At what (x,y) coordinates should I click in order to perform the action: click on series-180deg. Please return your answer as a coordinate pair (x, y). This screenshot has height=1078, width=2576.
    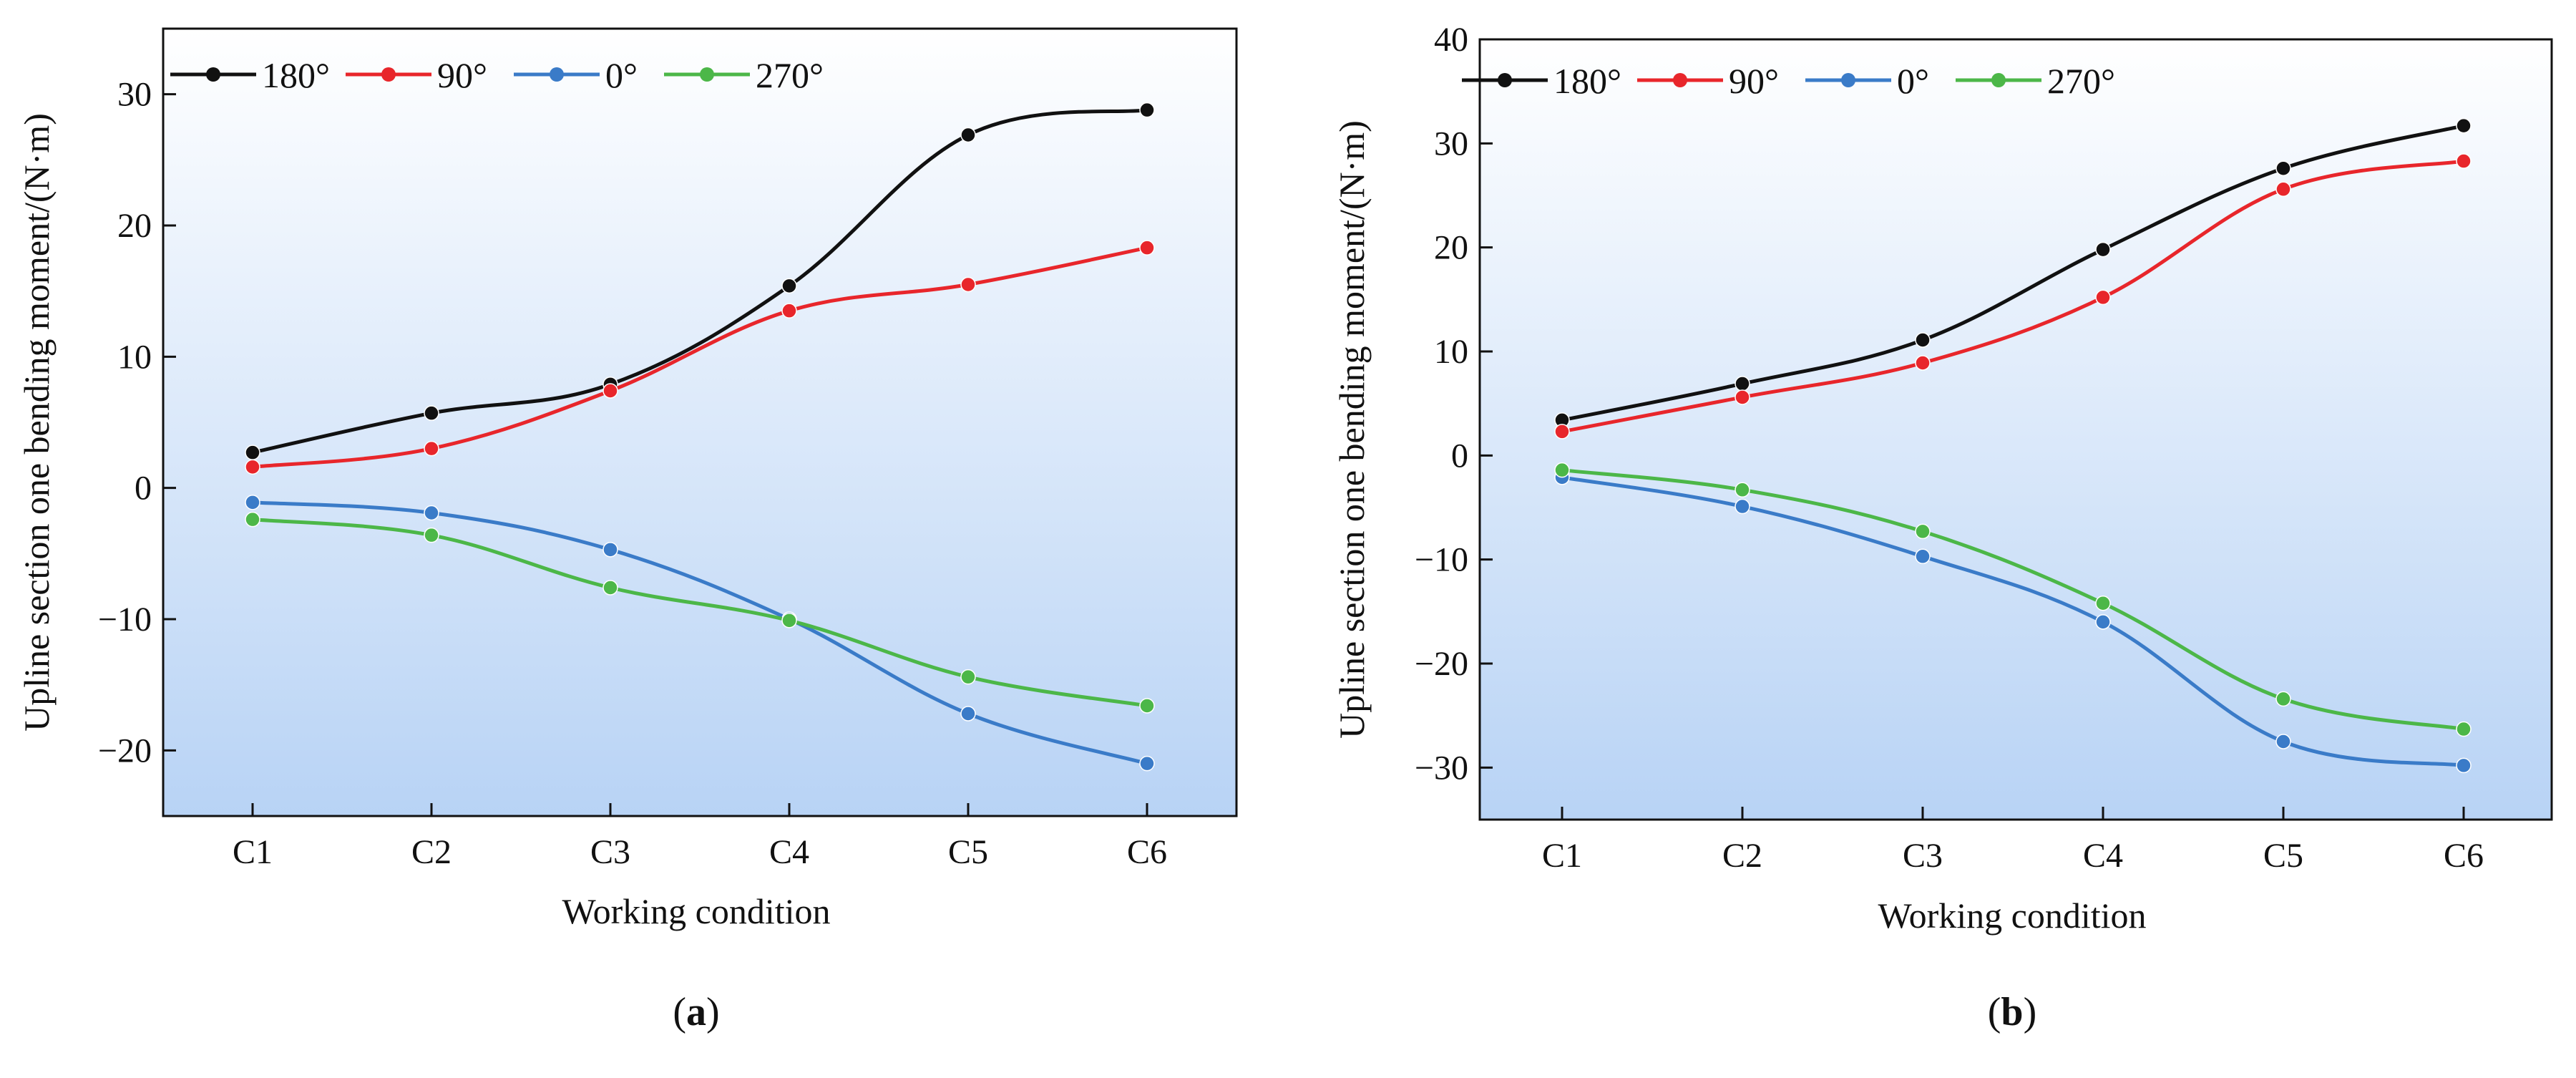
    Looking at the image, I should click on (700, 281).